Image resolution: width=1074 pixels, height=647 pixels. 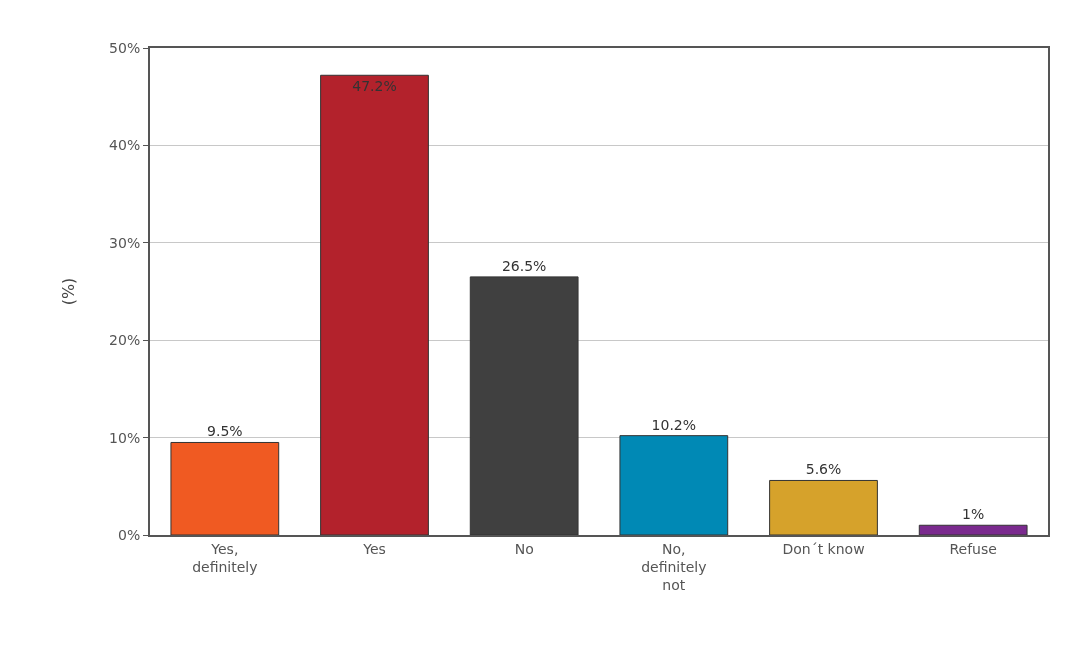 What do you see at coordinates (125, 437) in the screenshot?
I see `y-tick-label: 10%` at bounding box center [125, 437].